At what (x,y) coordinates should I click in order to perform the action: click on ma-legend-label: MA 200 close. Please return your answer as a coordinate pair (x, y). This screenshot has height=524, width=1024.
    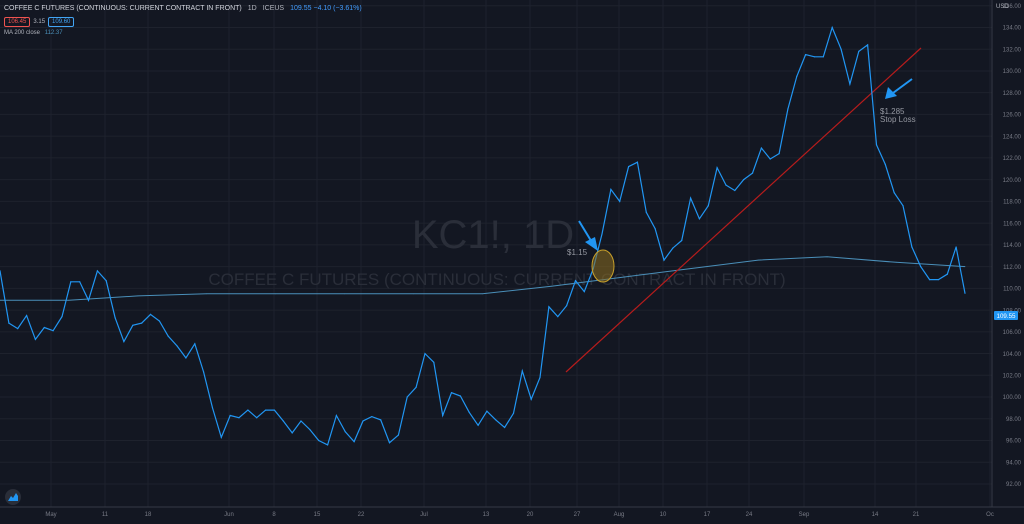
    Looking at the image, I should click on (22, 33).